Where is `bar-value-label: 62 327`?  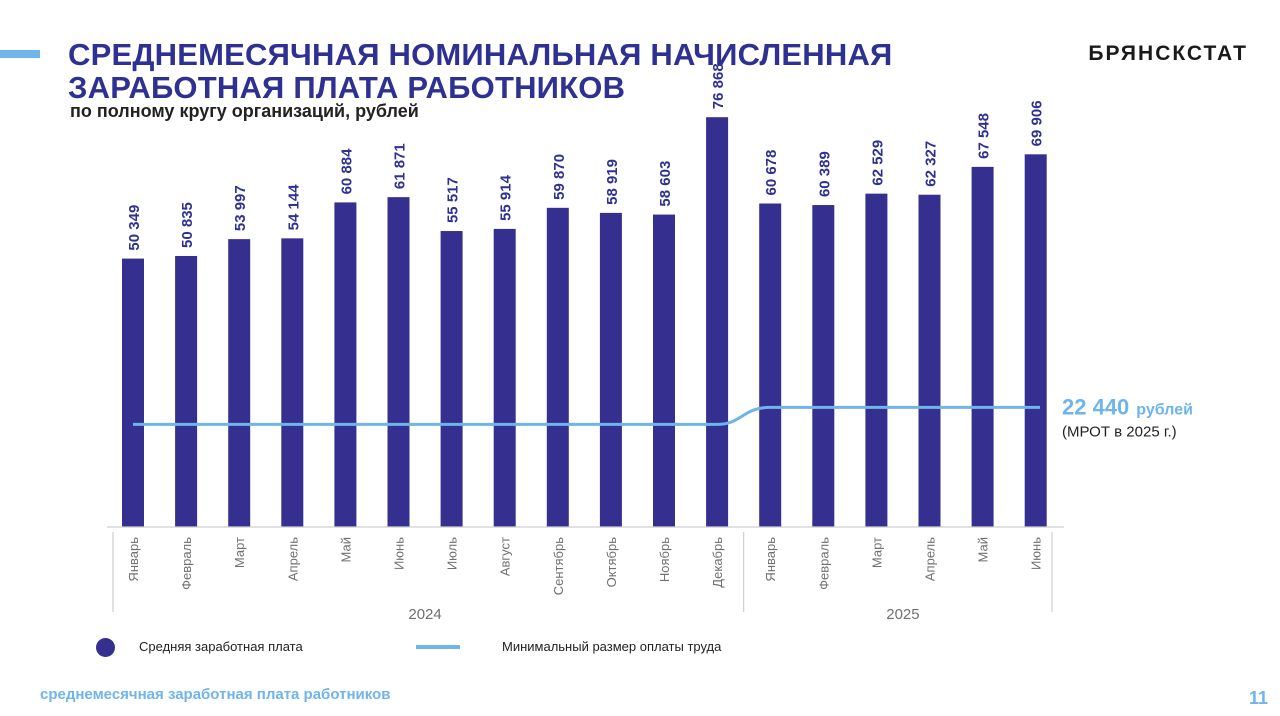
bar-value-label: 62 327 is located at coordinates (931, 164).